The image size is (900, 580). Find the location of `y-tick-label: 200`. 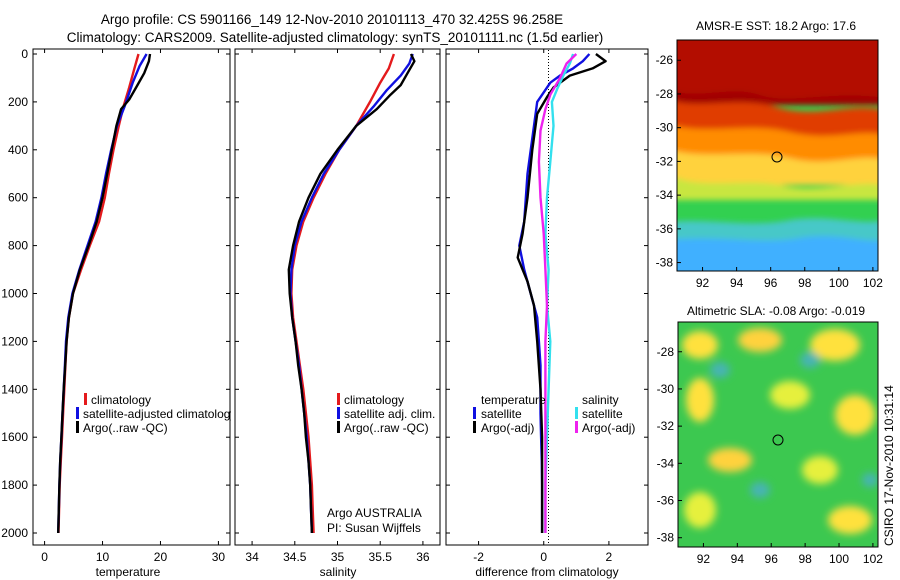

y-tick-label: 200 is located at coordinates (18, 102).